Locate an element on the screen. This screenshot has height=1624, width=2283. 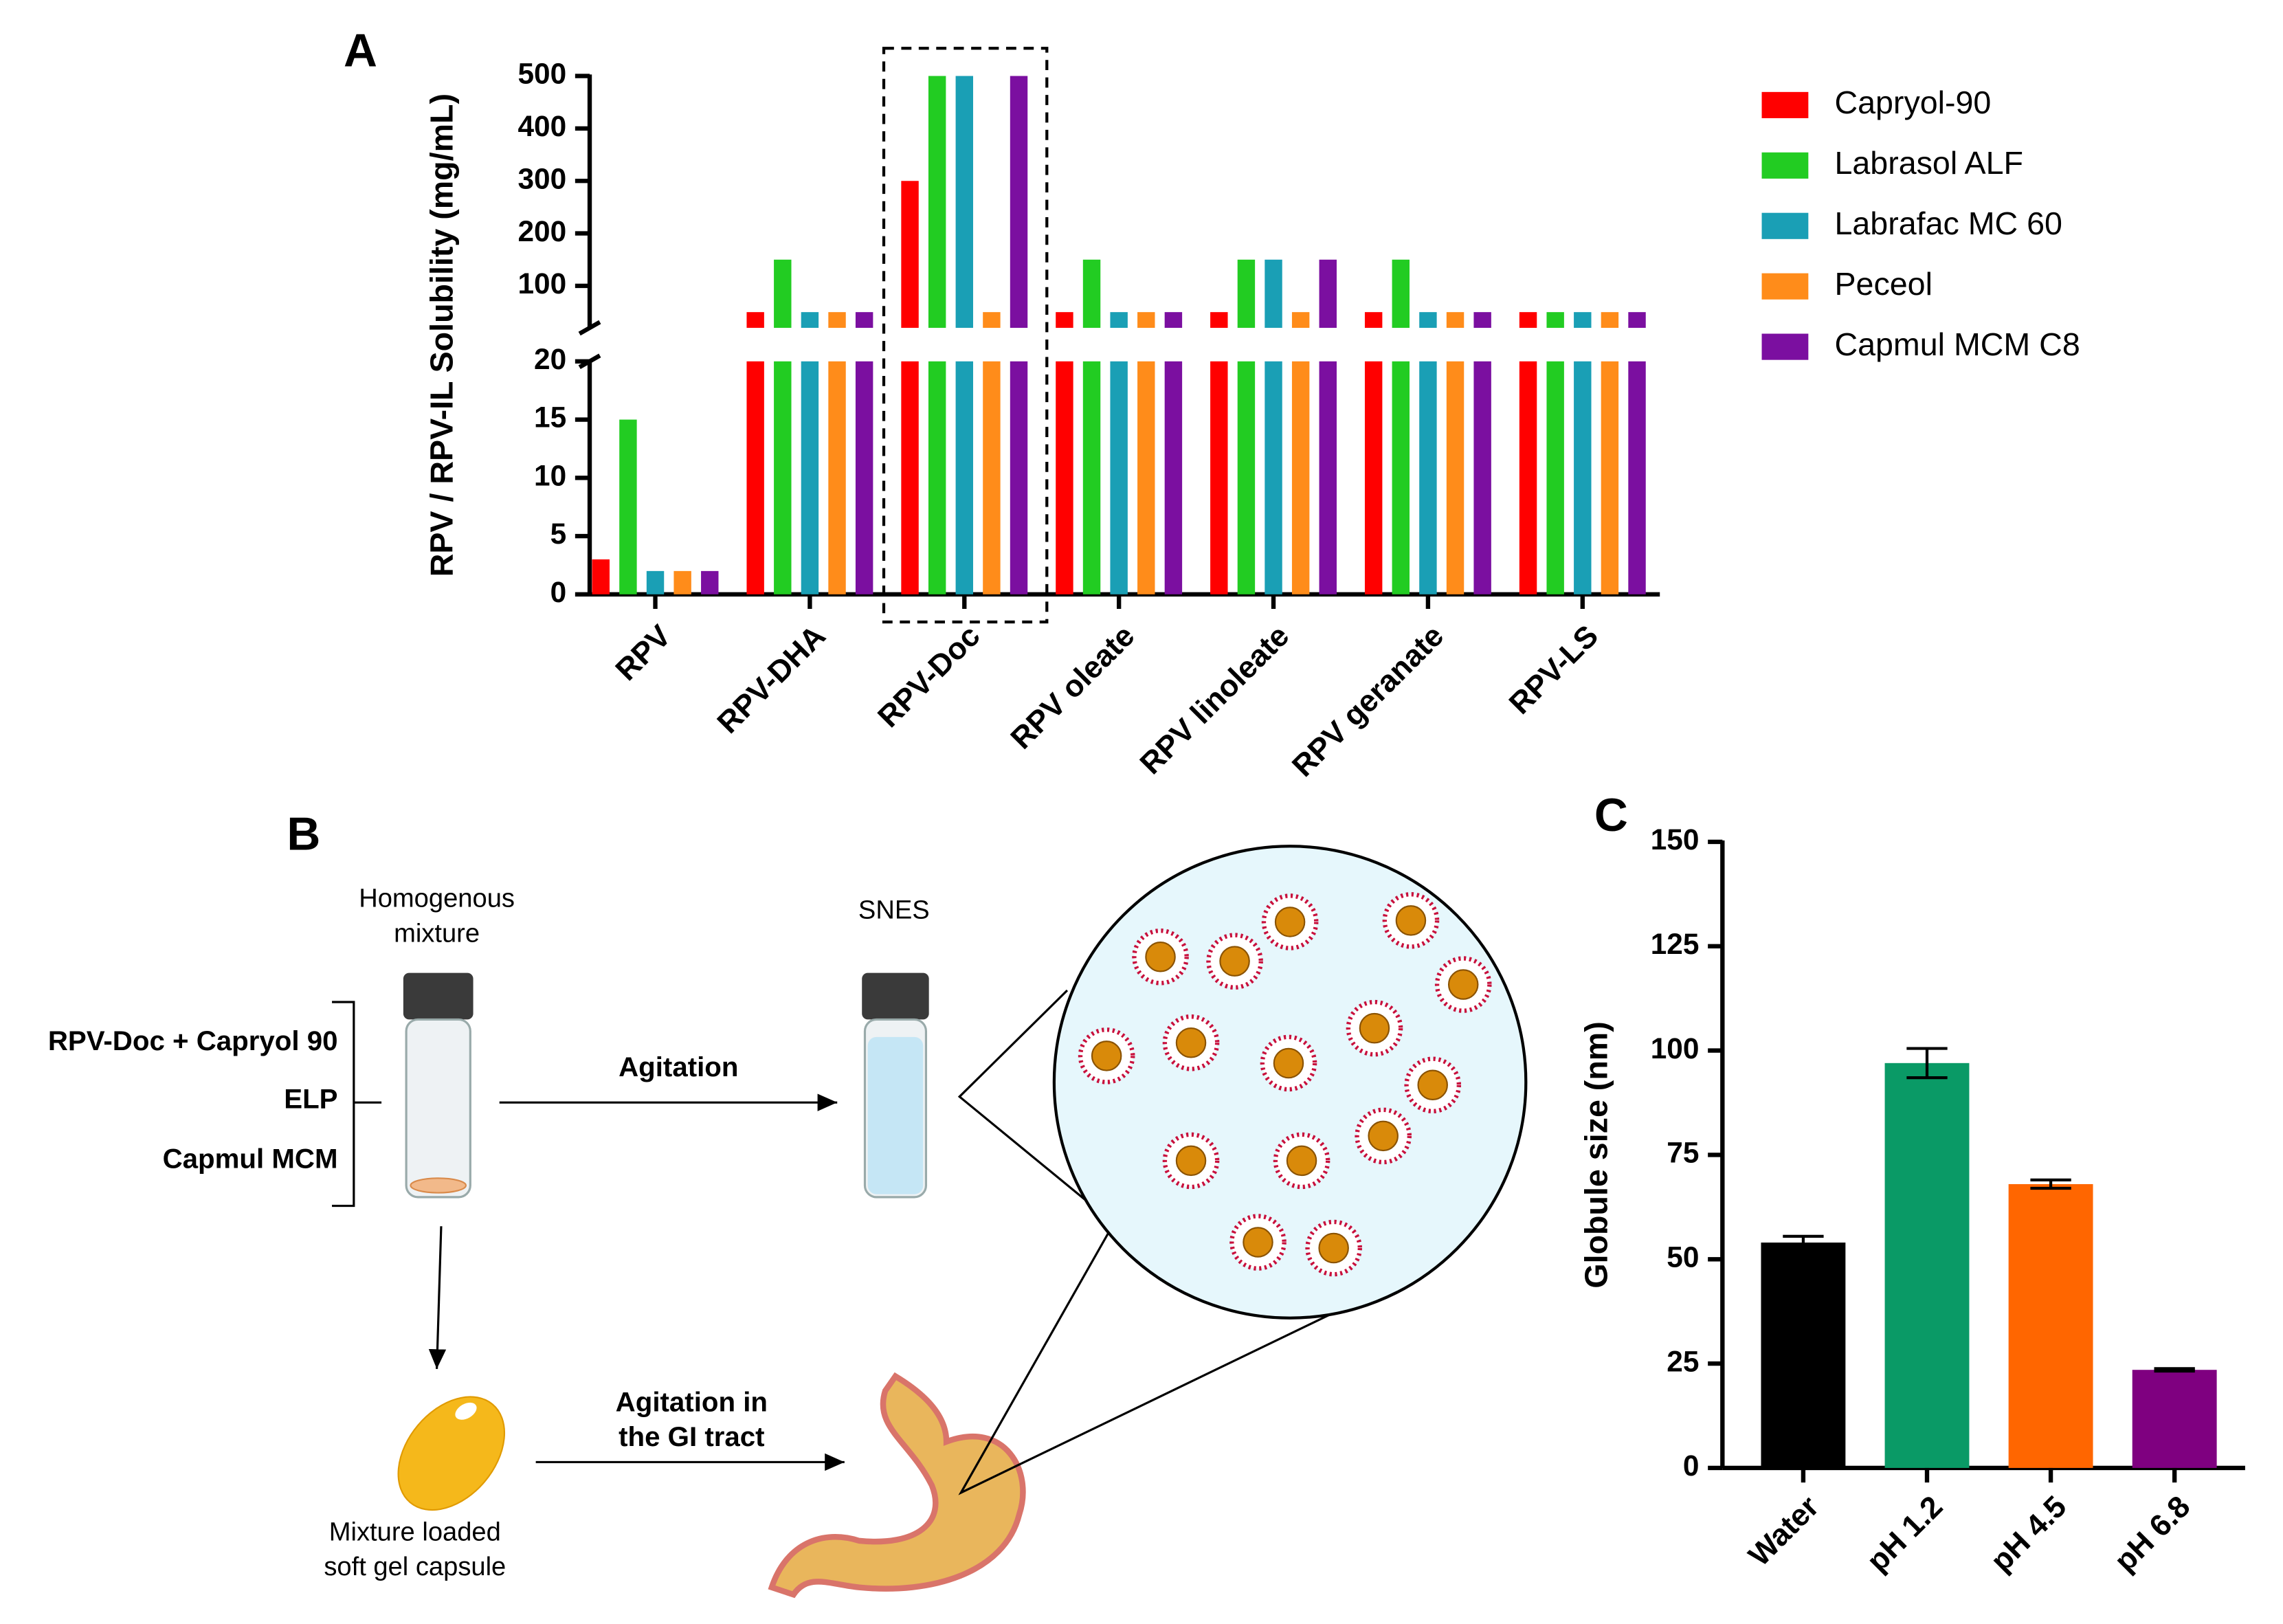
x-tick-label: RPV-Doc is located at coordinates (928, 676).